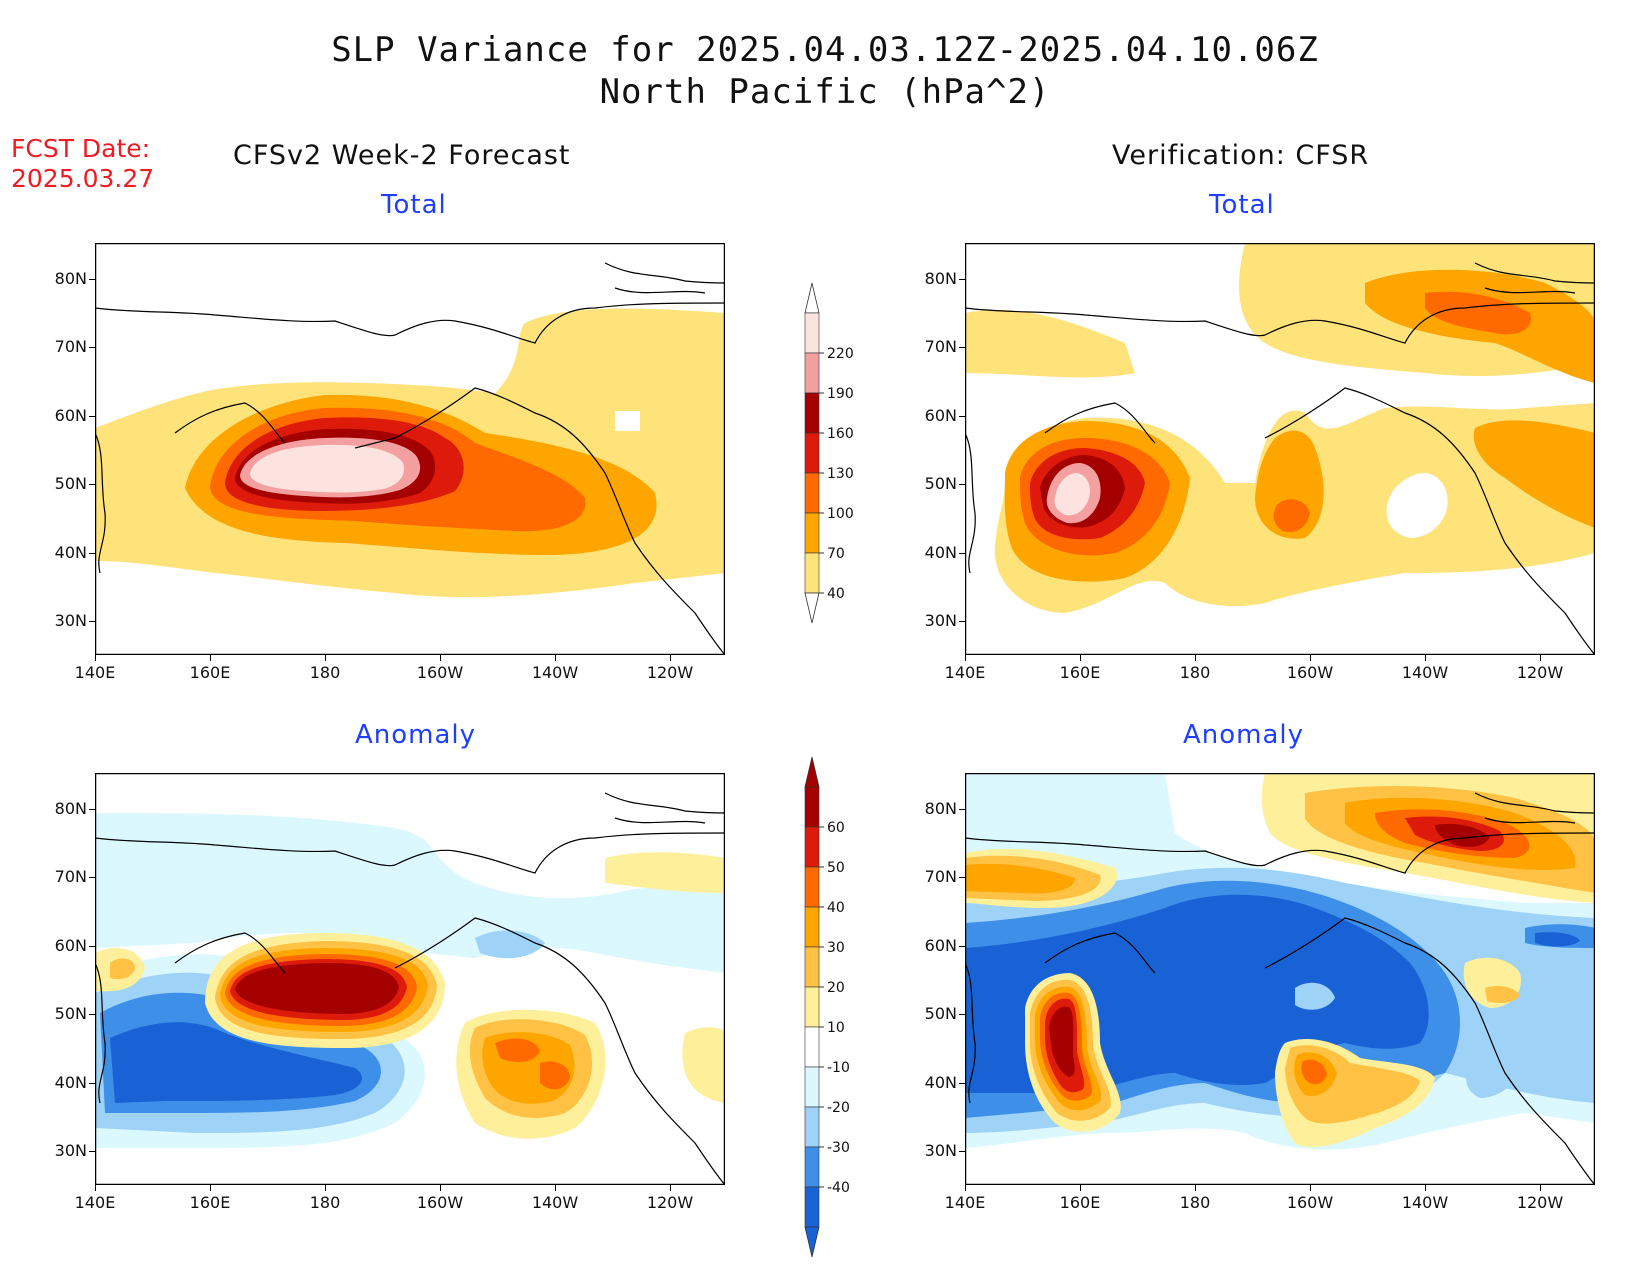 The height and width of the screenshot is (1275, 1650). Describe the element at coordinates (1244, 735) in the screenshot. I see `panel-label-verification-anomaly: Anomaly` at that location.